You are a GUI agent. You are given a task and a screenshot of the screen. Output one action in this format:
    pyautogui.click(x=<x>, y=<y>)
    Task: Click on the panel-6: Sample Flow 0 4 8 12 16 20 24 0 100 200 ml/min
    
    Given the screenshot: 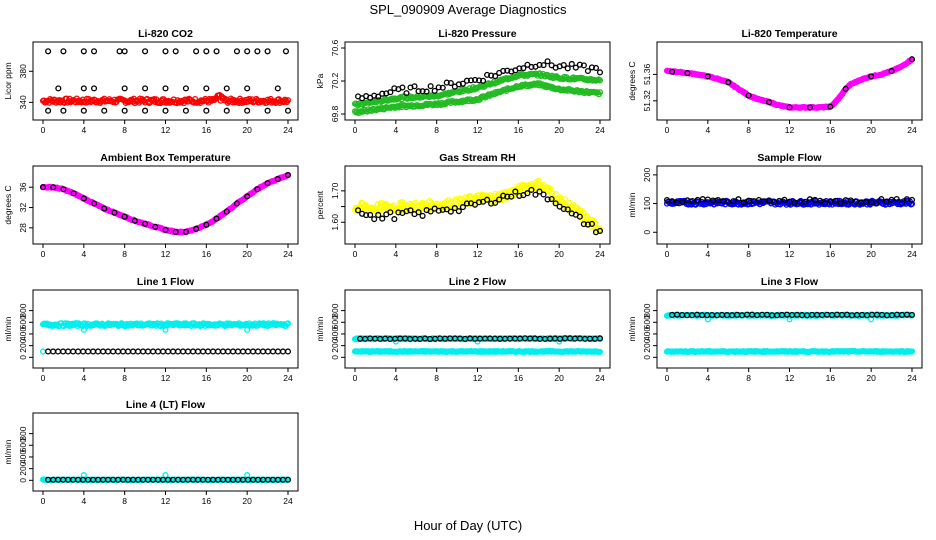 What is the action you would take?
    pyautogui.click(x=775, y=205)
    